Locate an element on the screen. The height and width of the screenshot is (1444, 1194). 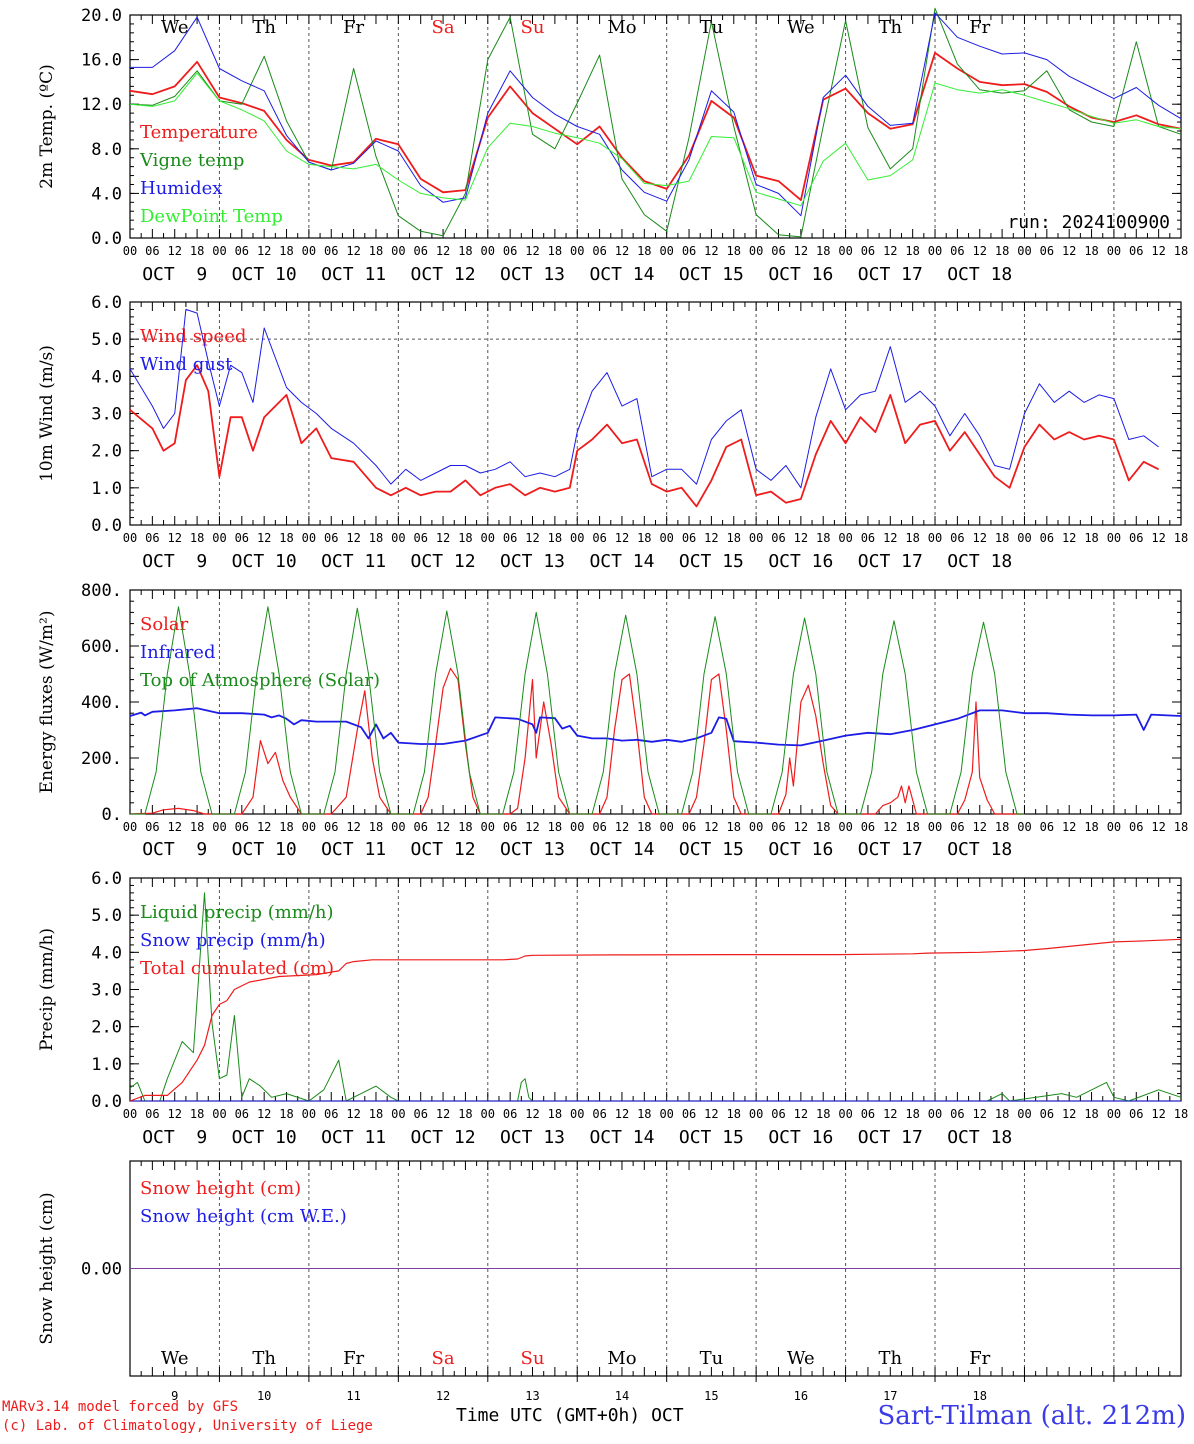
y-tick-label: 12.0 is located at coordinates (101, 105).